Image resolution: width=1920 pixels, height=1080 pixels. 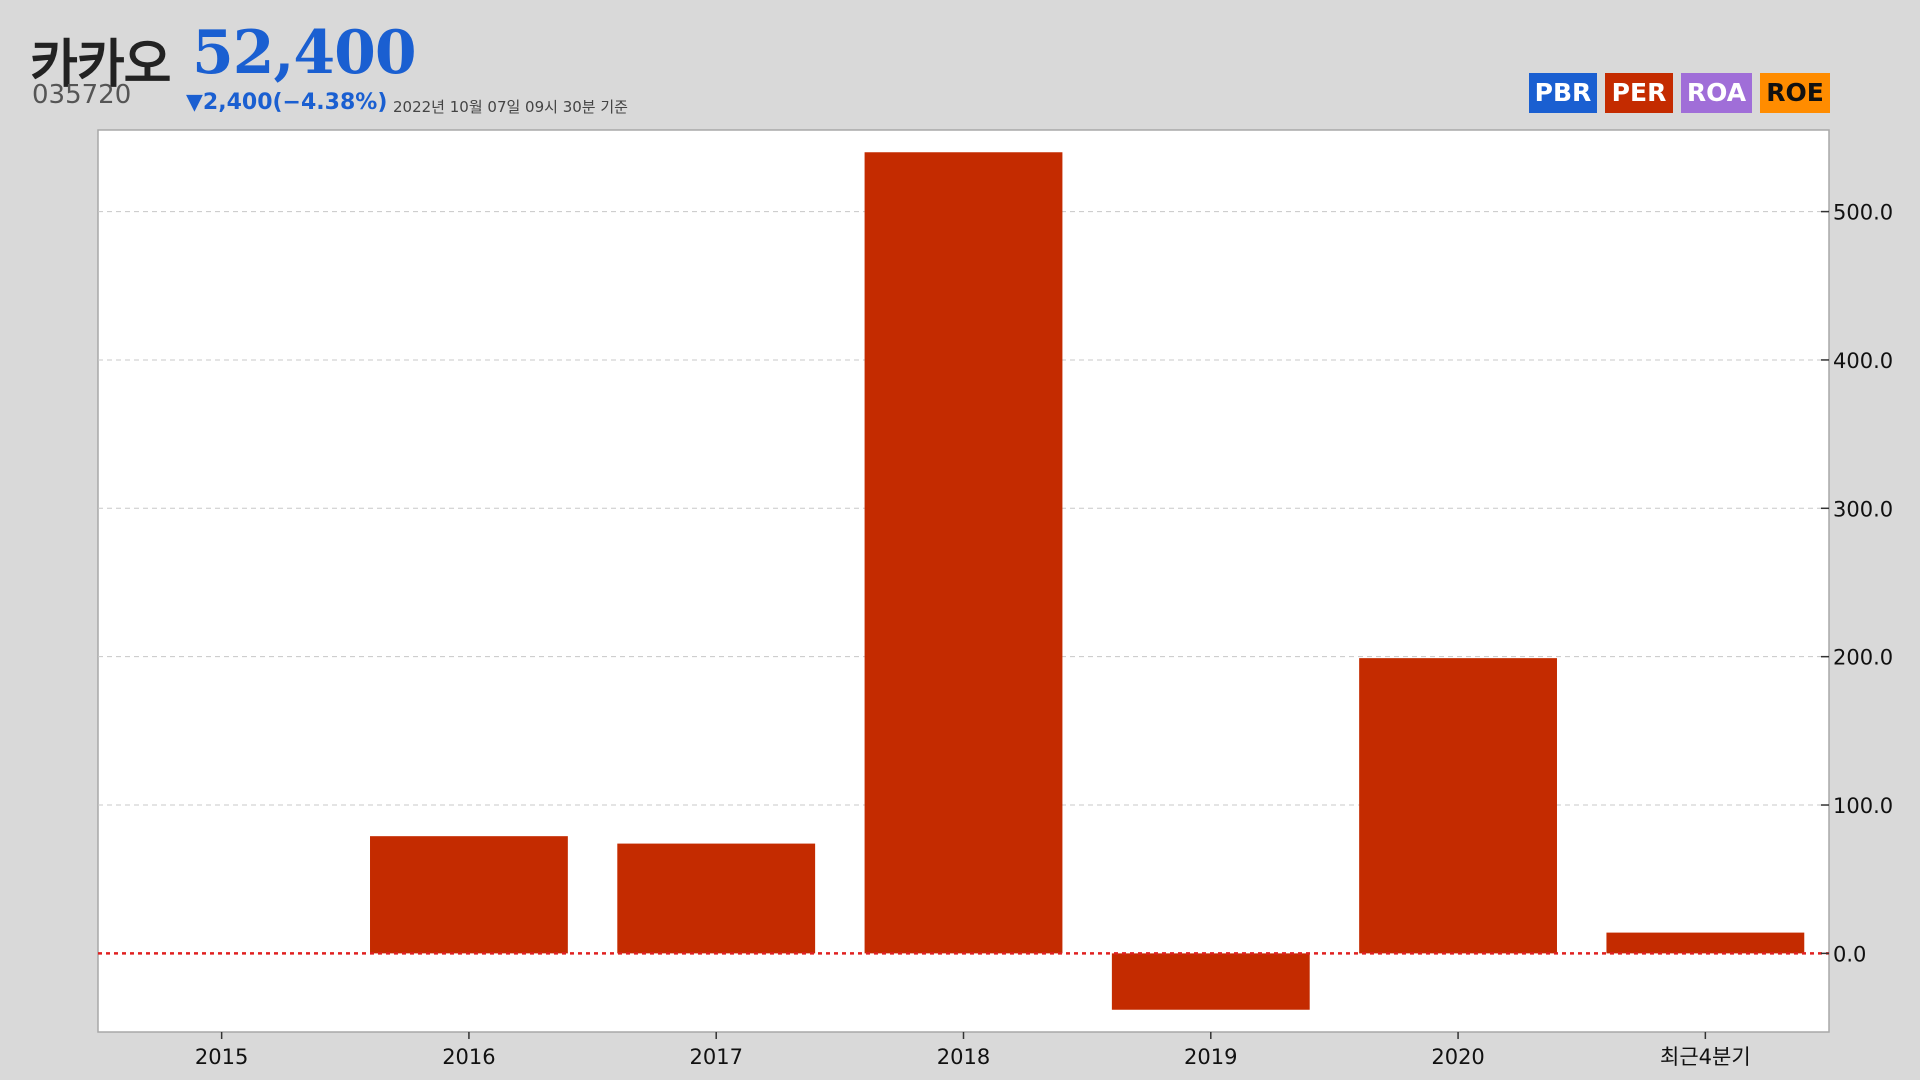 What do you see at coordinates (468, 1057) in the screenshot?
I see `x-tick-label: 2016` at bounding box center [468, 1057].